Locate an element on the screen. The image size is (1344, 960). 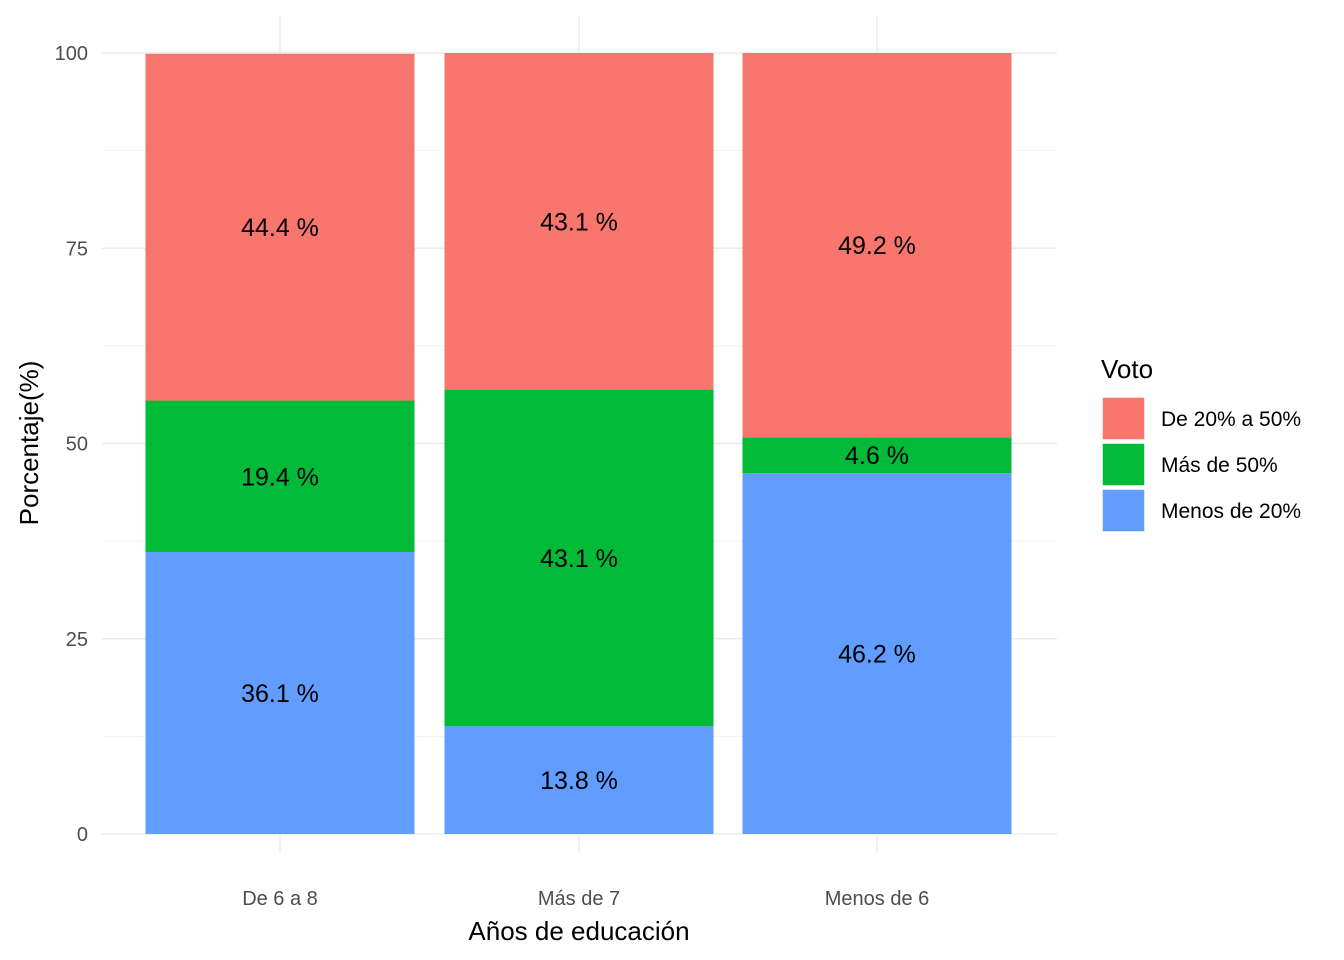
x-axis-title: Años de educación is located at coordinates (578, 931).